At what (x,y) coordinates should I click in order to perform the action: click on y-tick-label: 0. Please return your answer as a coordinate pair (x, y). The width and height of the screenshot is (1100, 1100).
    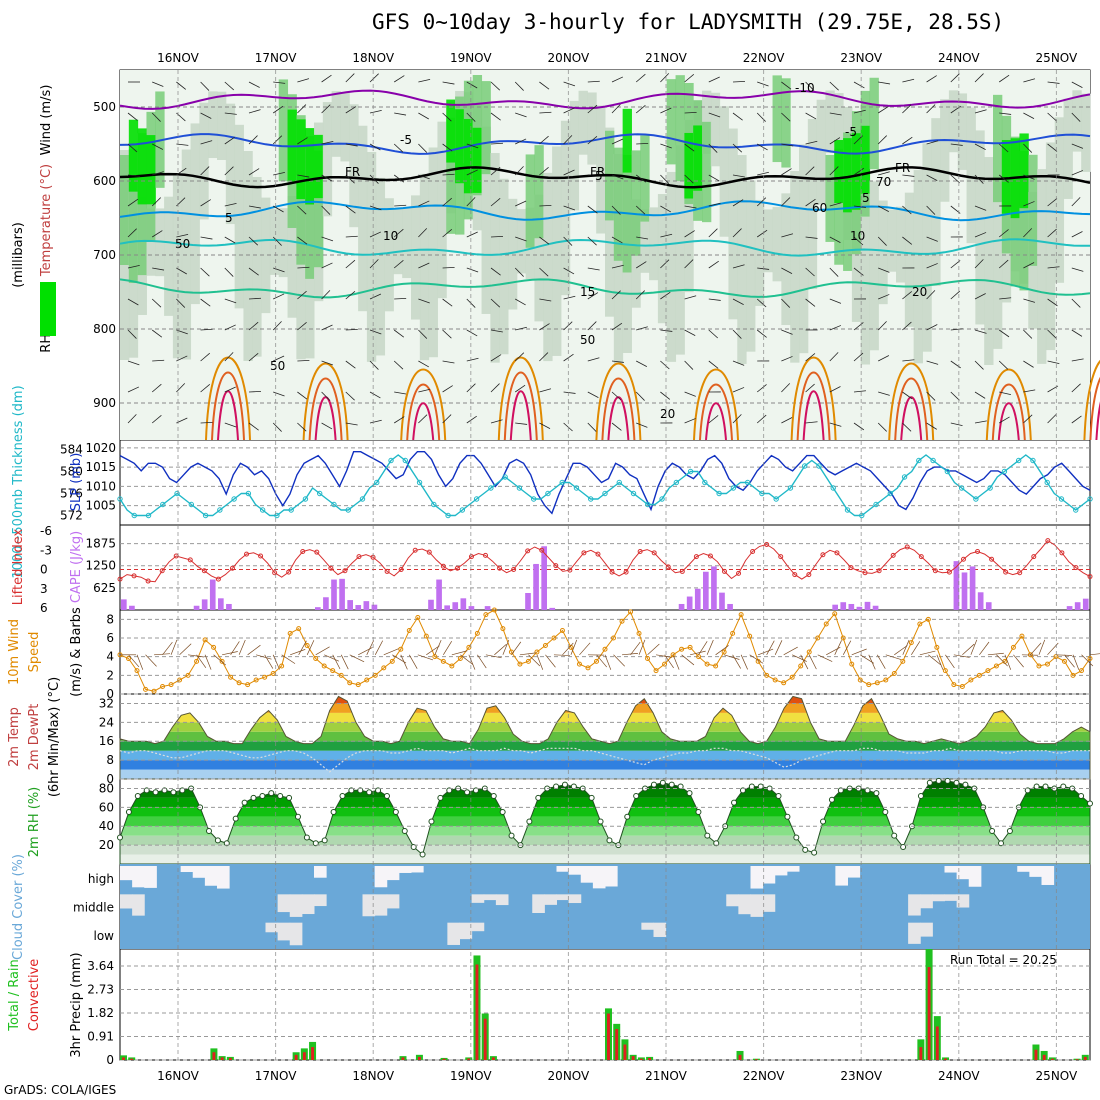
    Looking at the image, I should click on (110, 1060).